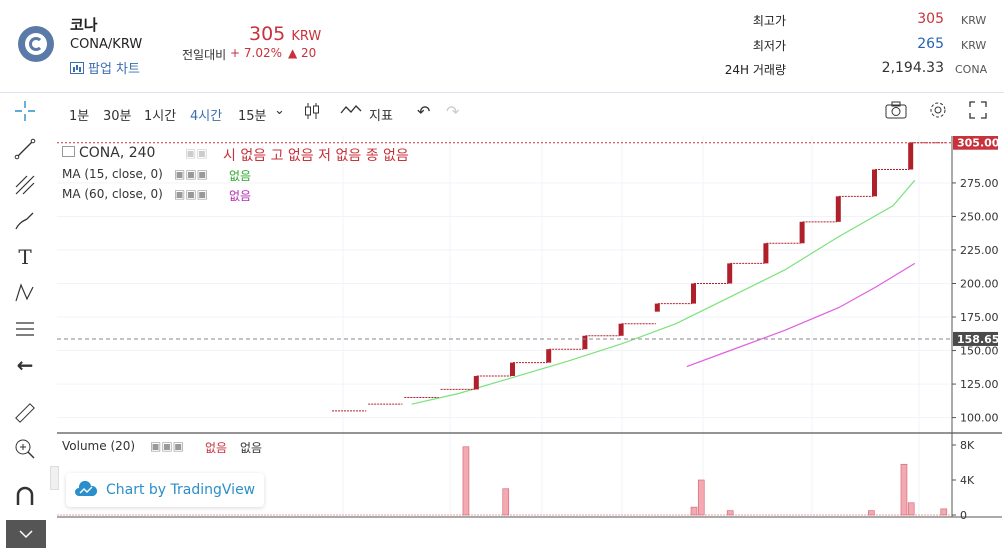  What do you see at coordinates (801, 315) in the screenshot?
I see `ma60-line` at bounding box center [801, 315].